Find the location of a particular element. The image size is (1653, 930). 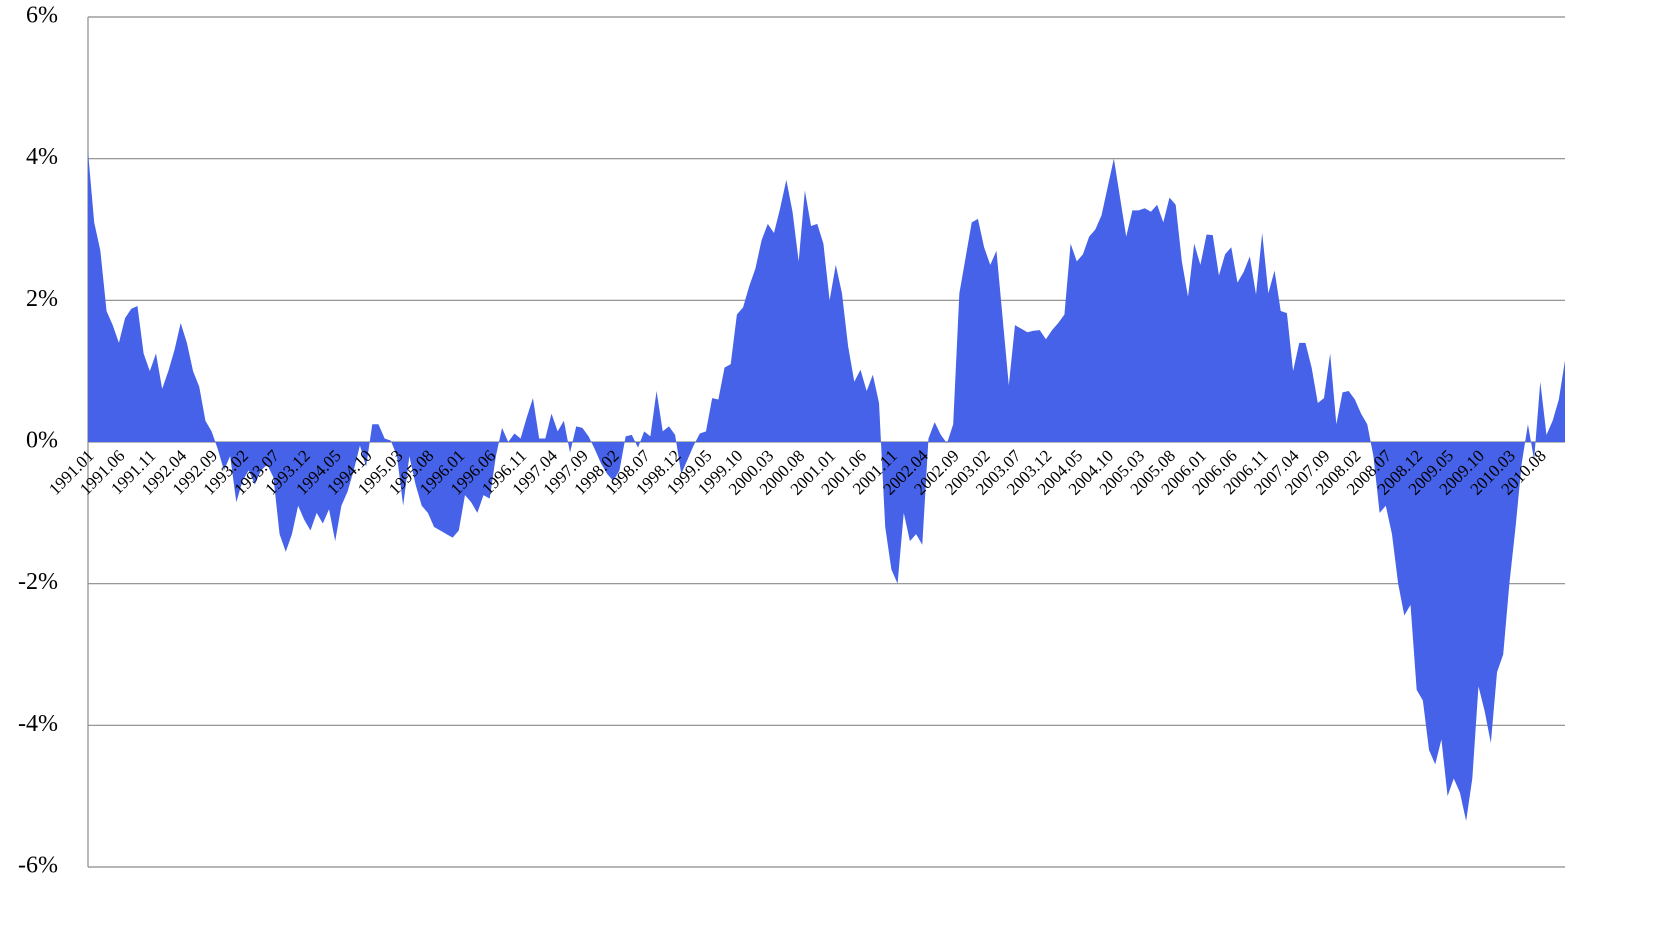

y-tick-label: 0% is located at coordinates (42, 441).